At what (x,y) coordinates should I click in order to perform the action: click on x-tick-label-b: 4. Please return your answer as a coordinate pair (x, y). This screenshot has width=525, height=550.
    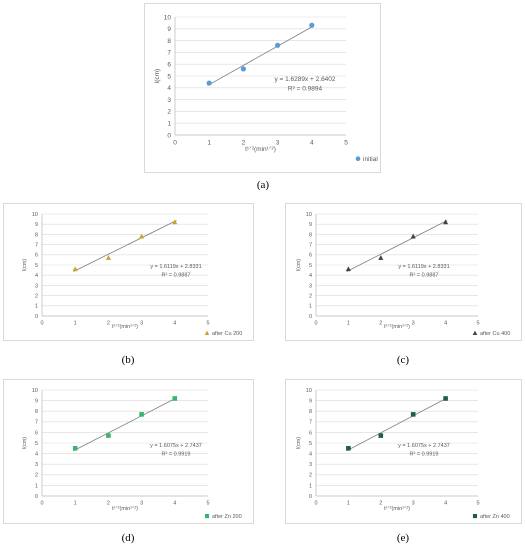
    Looking at the image, I should click on (174, 324).